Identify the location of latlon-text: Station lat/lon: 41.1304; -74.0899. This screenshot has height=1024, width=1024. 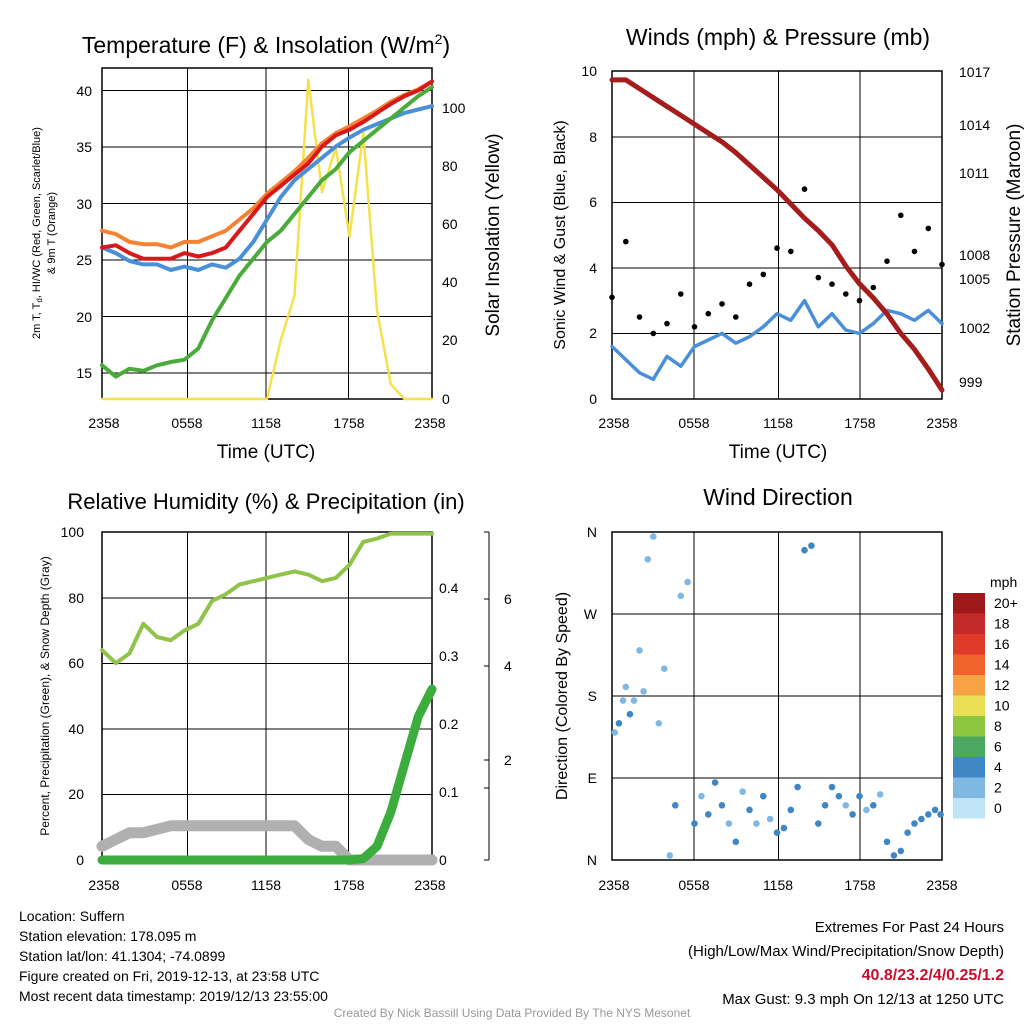
(122, 956).